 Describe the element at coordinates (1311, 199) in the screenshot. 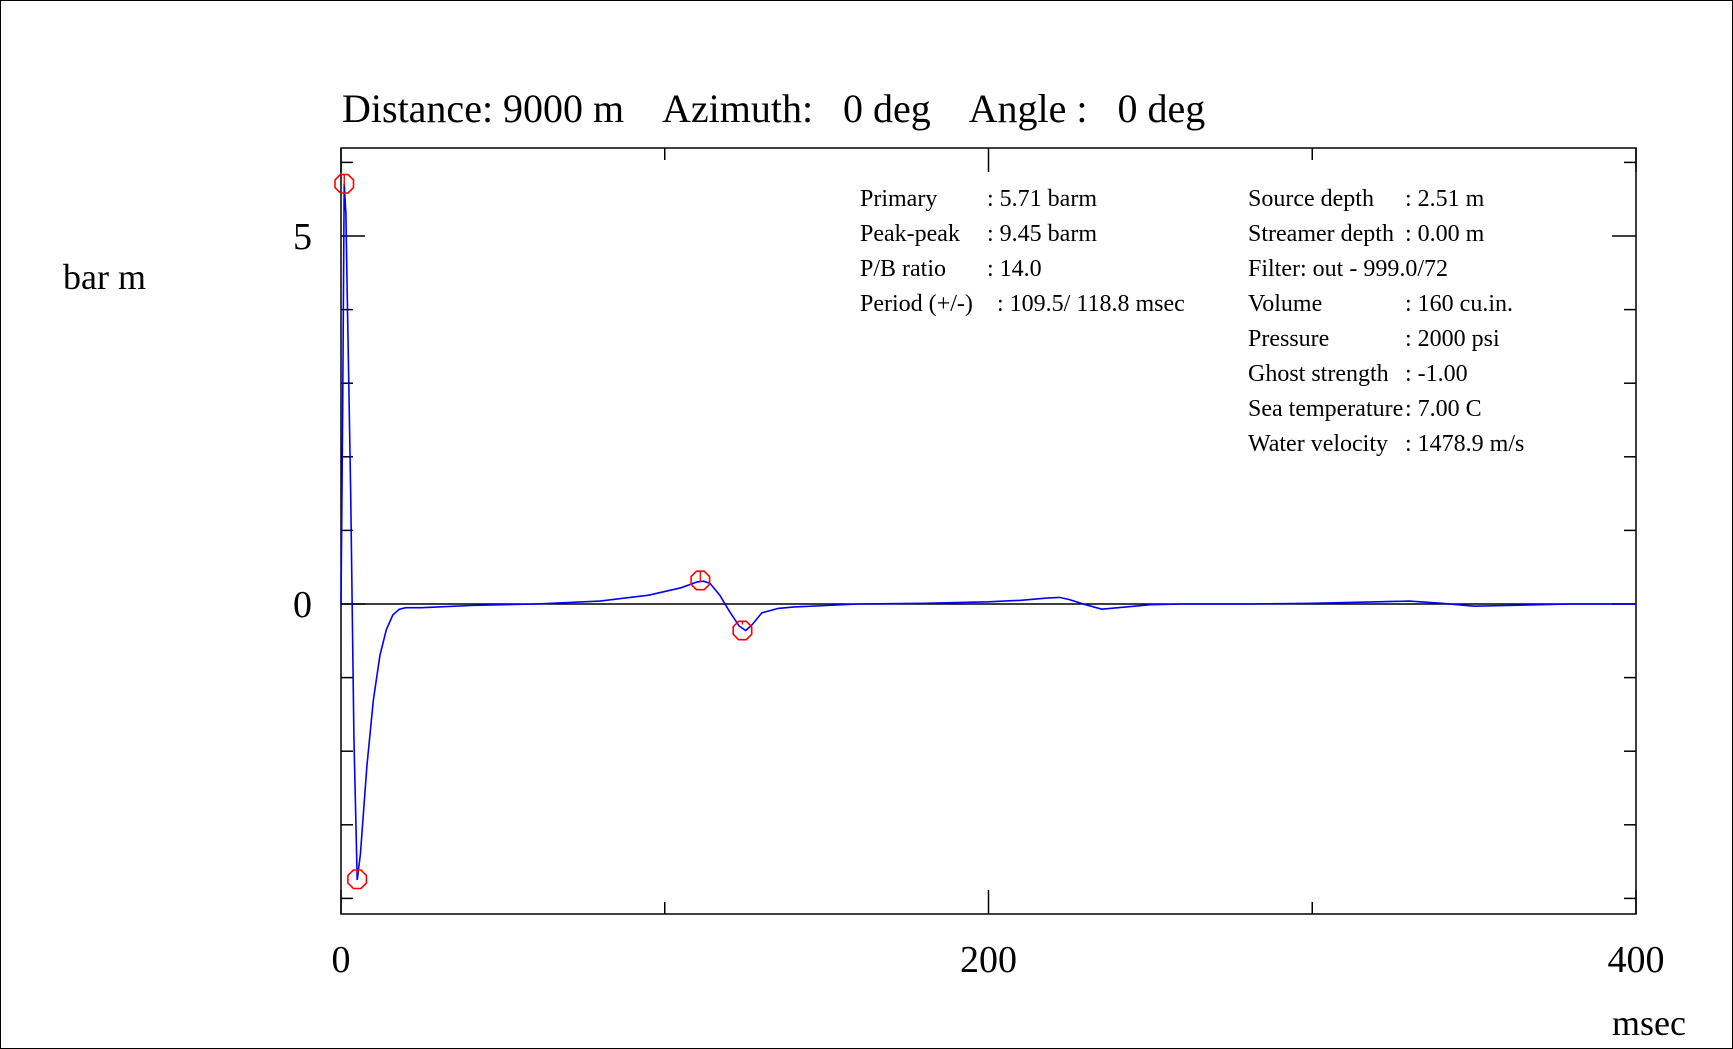

I see `info-right-label: Source depth` at that location.